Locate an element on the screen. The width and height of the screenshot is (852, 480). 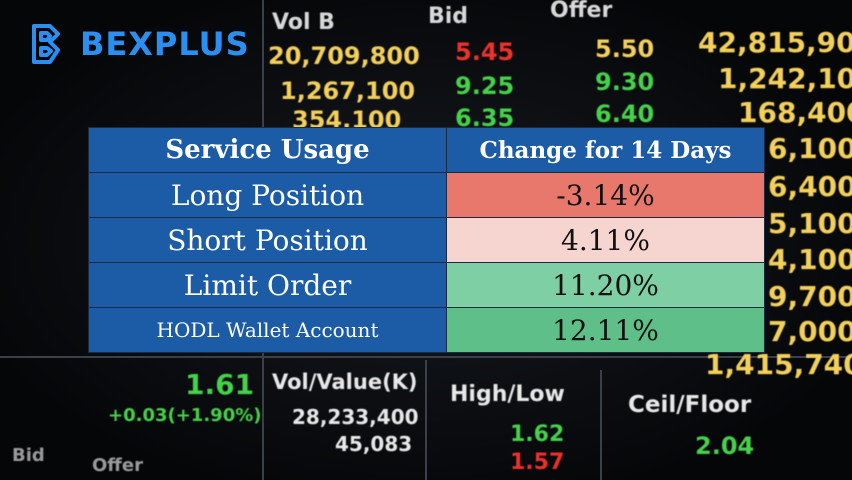
ticker-text: 5,100 is located at coordinates (810, 223).